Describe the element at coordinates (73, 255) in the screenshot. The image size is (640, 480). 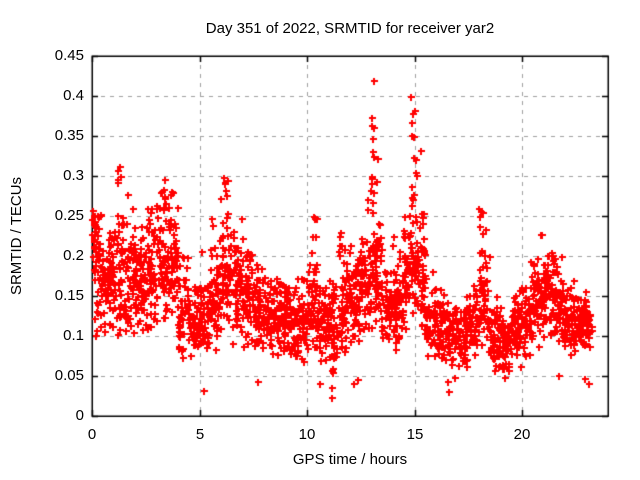
I see `y-tick-label: 0.2` at that location.